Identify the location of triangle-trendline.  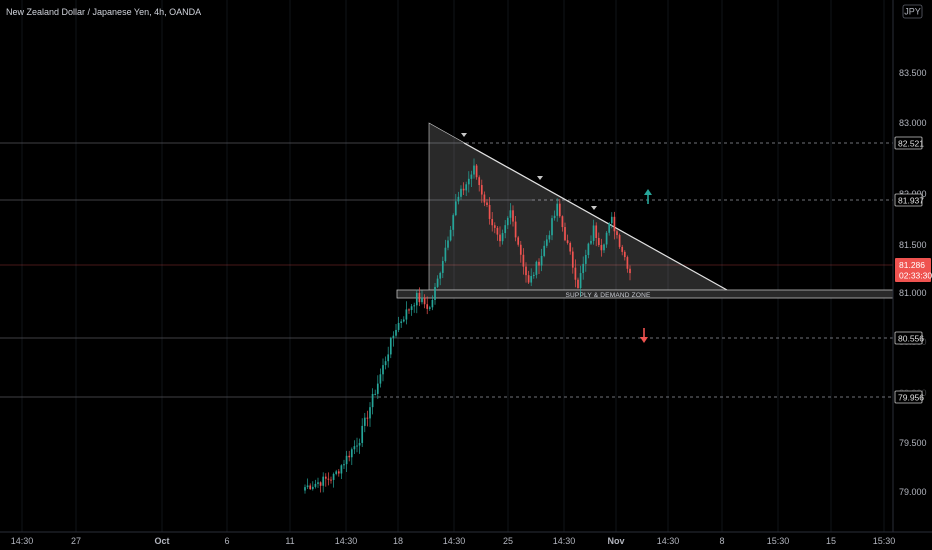
(595, 216).